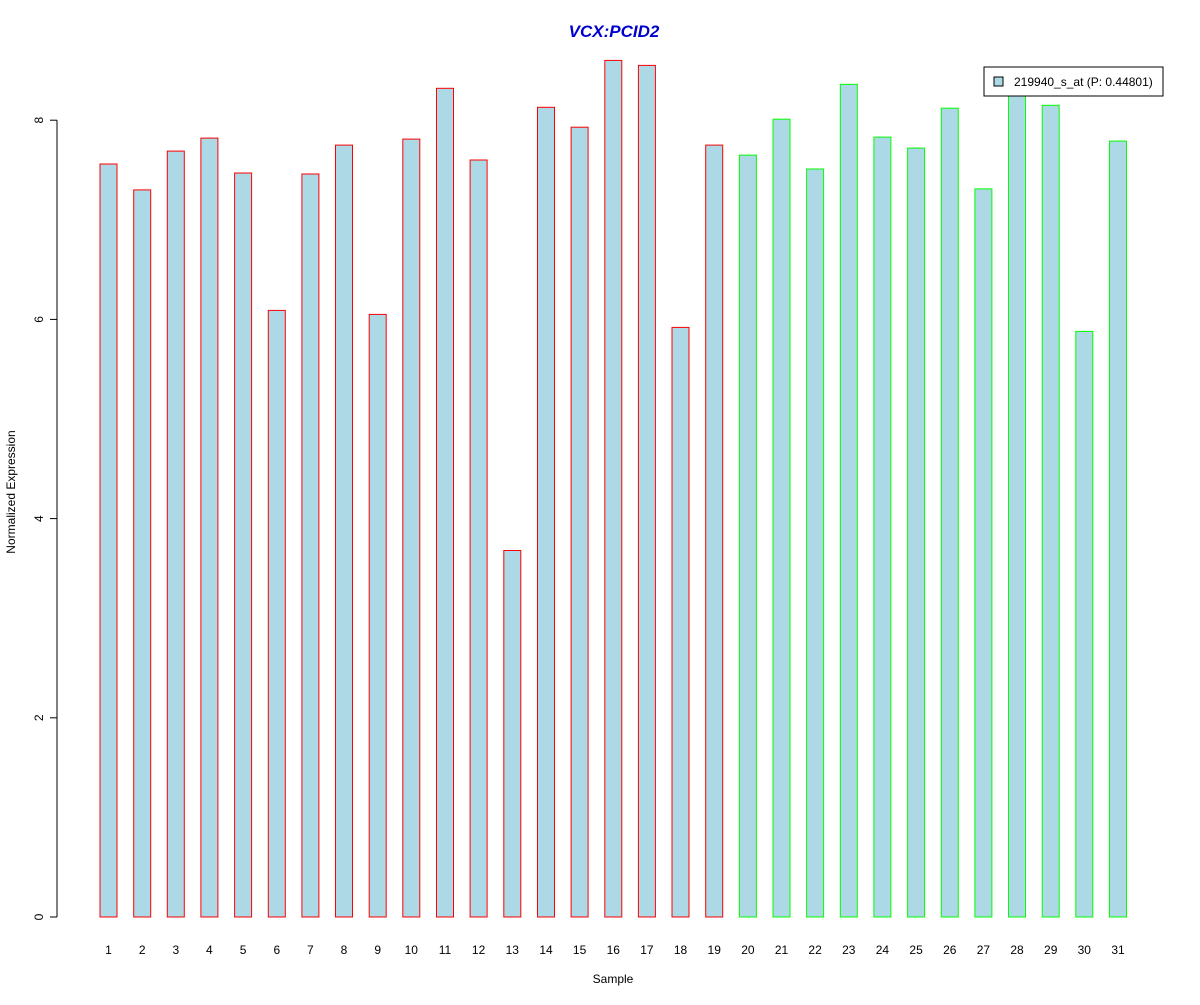 Image resolution: width=1200 pixels, height=1005 pixels. What do you see at coordinates (344, 950) in the screenshot?
I see `x-tick-label: 8` at bounding box center [344, 950].